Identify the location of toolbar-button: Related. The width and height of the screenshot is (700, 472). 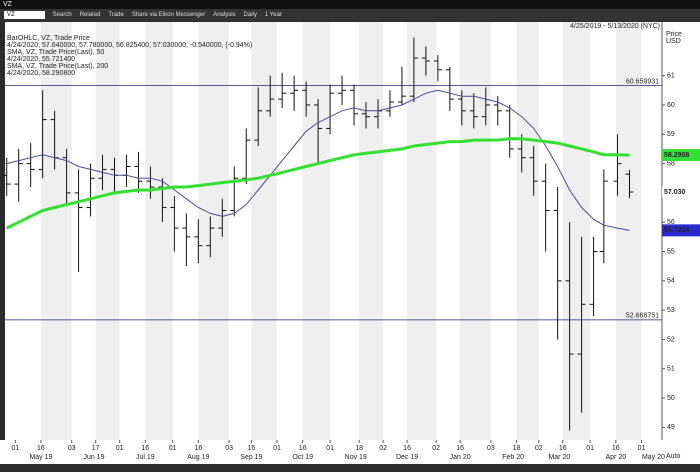
(90, 15).